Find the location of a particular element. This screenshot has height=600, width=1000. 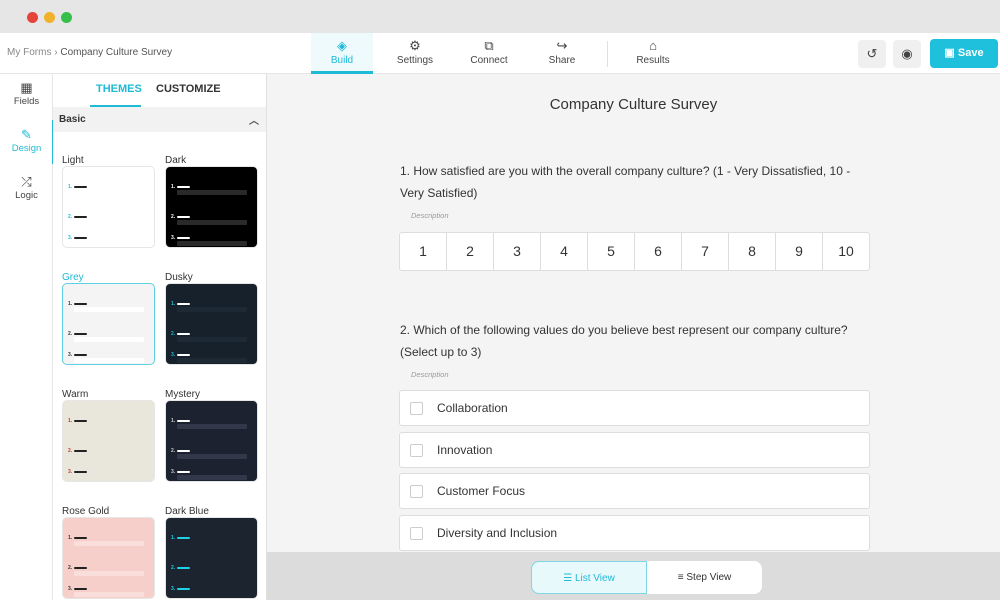

rating-option: 5 is located at coordinates (611, 251).